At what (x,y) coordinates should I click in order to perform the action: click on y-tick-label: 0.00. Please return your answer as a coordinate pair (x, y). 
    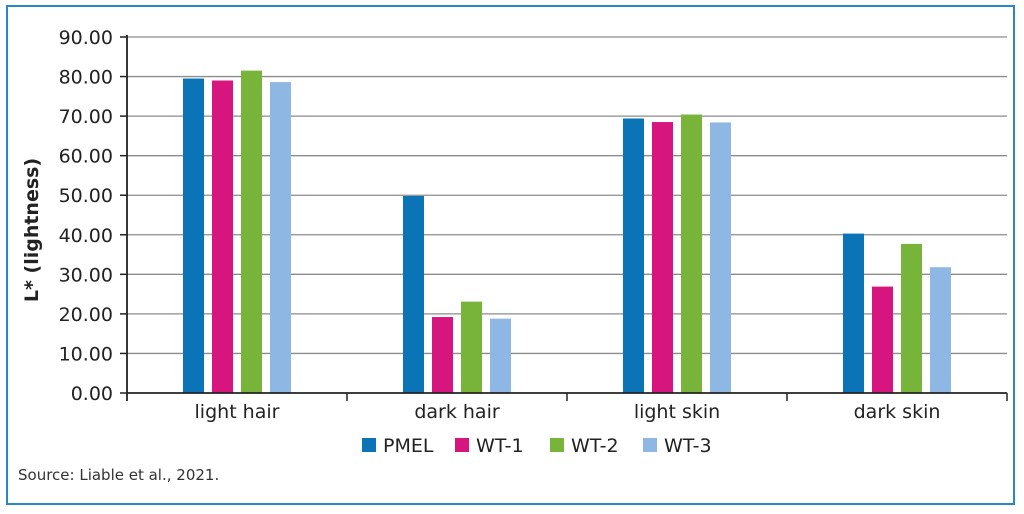
    Looking at the image, I should click on (92, 394).